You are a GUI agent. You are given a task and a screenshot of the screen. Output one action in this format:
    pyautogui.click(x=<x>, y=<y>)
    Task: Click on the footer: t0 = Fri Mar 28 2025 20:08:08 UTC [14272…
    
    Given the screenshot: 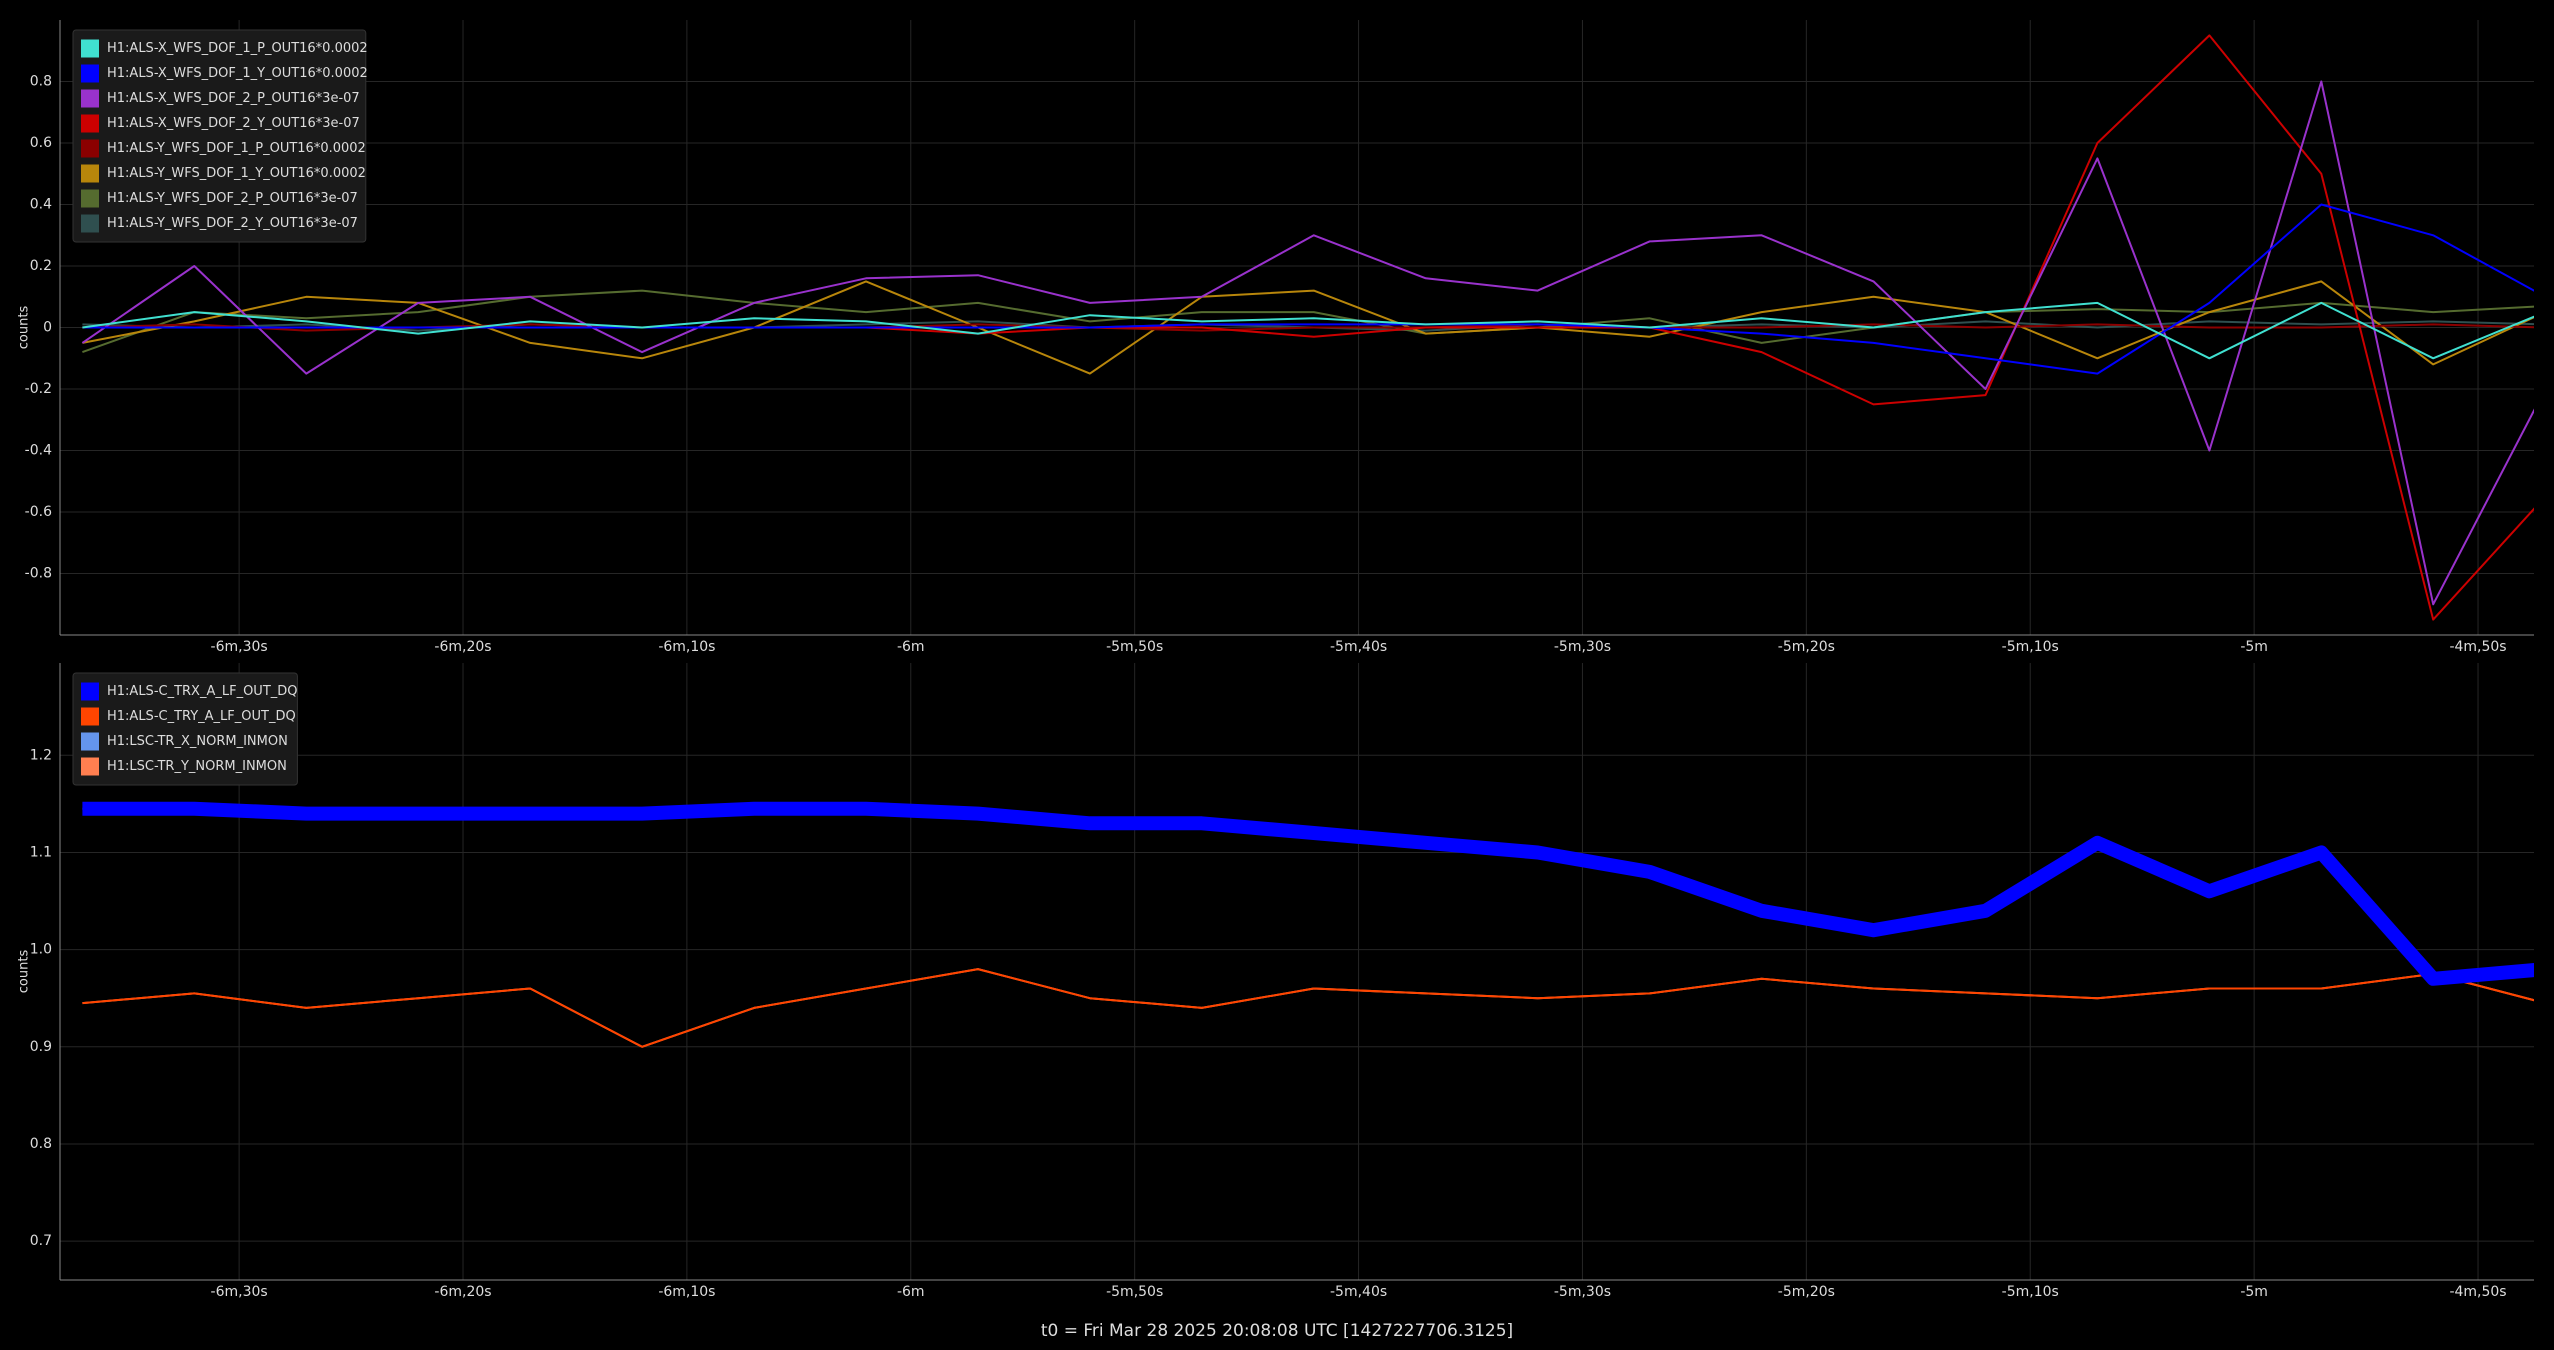 What is the action you would take?
    pyautogui.click(x=1277, y=1331)
    